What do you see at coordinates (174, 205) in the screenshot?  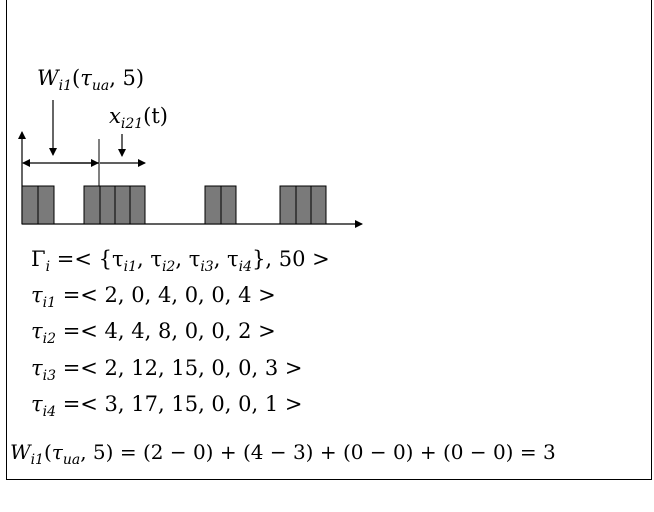 I see `job-blocks` at bounding box center [174, 205].